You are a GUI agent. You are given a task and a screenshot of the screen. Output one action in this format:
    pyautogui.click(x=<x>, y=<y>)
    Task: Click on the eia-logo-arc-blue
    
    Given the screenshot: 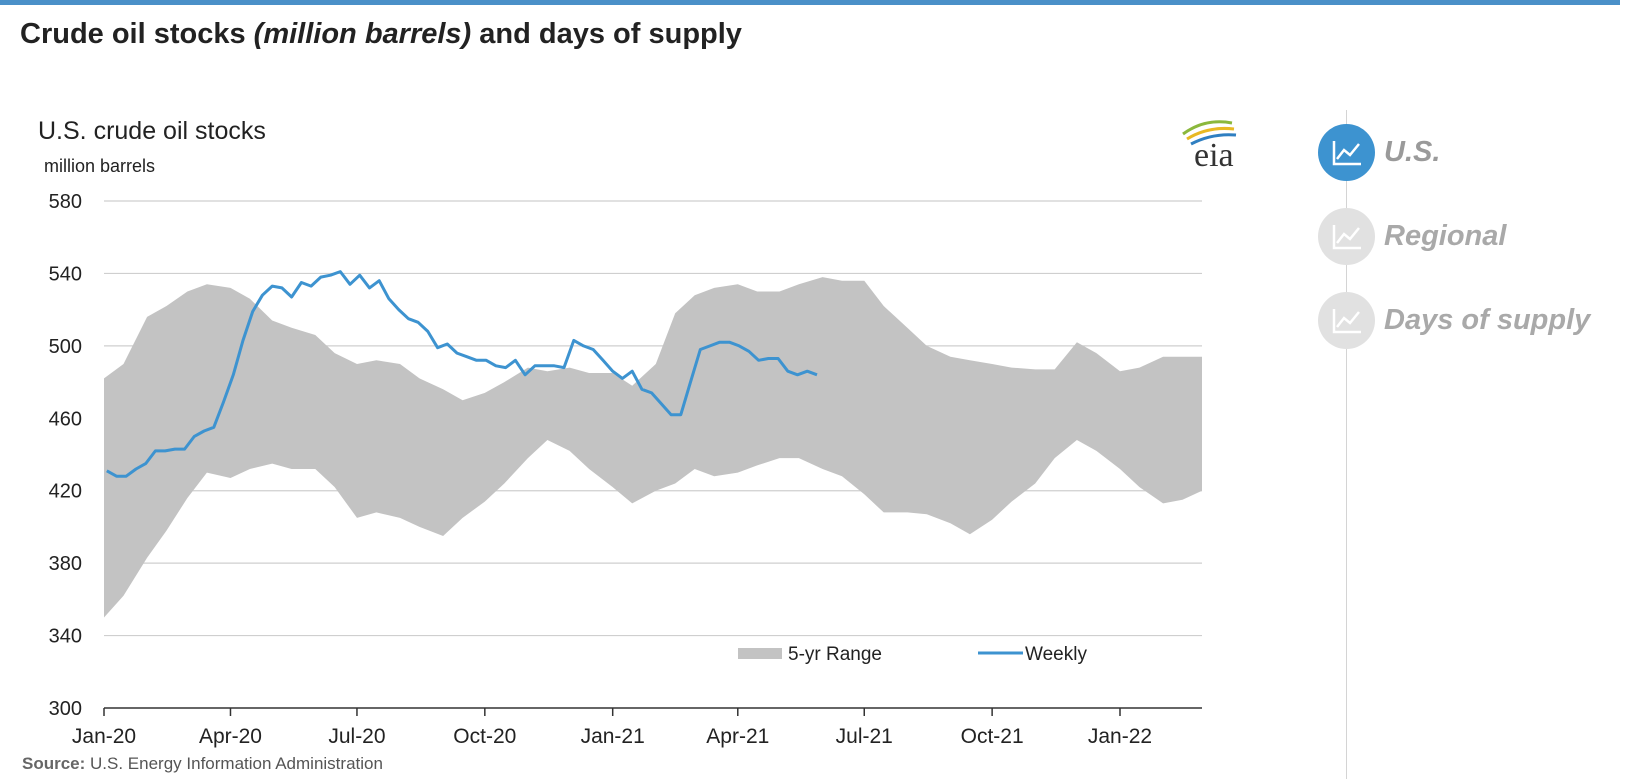 What is the action you would take?
    pyautogui.click(x=1213, y=139)
    